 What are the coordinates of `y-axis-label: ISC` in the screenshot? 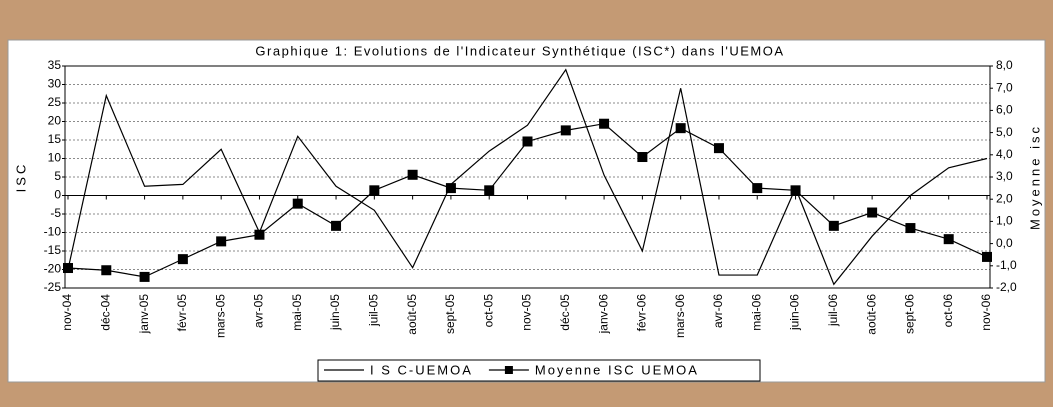 It's located at (20, 177).